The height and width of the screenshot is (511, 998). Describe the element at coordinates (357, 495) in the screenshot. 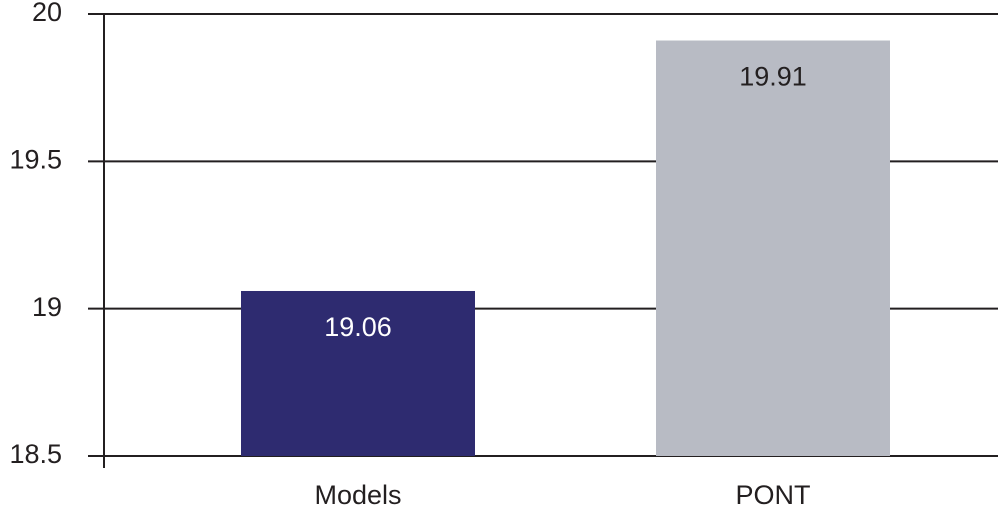

I see `x-tick-label: Models` at that location.